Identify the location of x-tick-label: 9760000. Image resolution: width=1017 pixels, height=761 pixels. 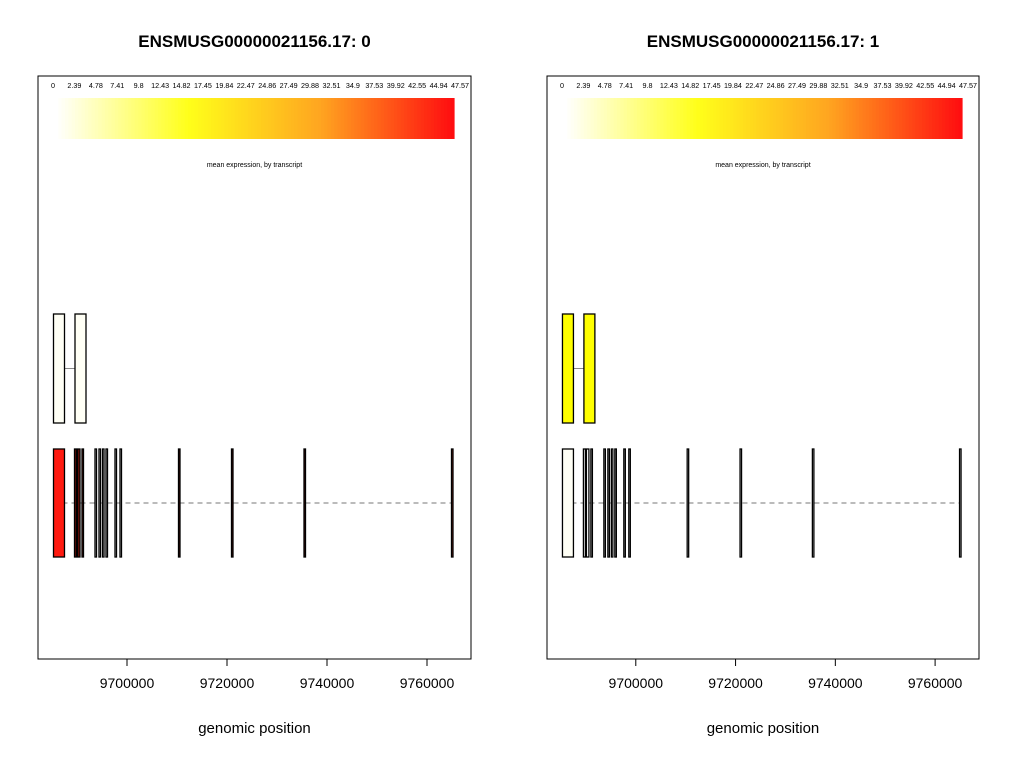
(935, 683).